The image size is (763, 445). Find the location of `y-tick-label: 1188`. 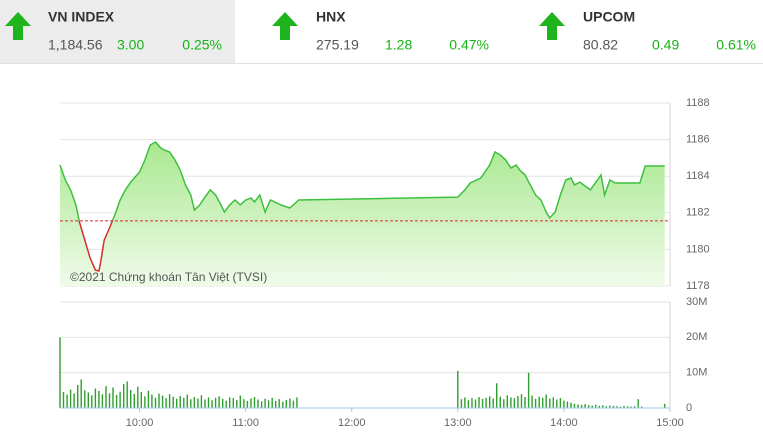

y-tick-label: 1188 is located at coordinates (698, 103).